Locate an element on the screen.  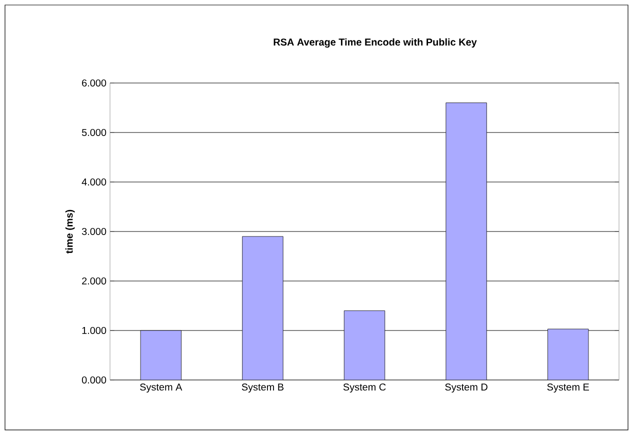
y-tick-label: 0.000 is located at coordinates (94, 380).